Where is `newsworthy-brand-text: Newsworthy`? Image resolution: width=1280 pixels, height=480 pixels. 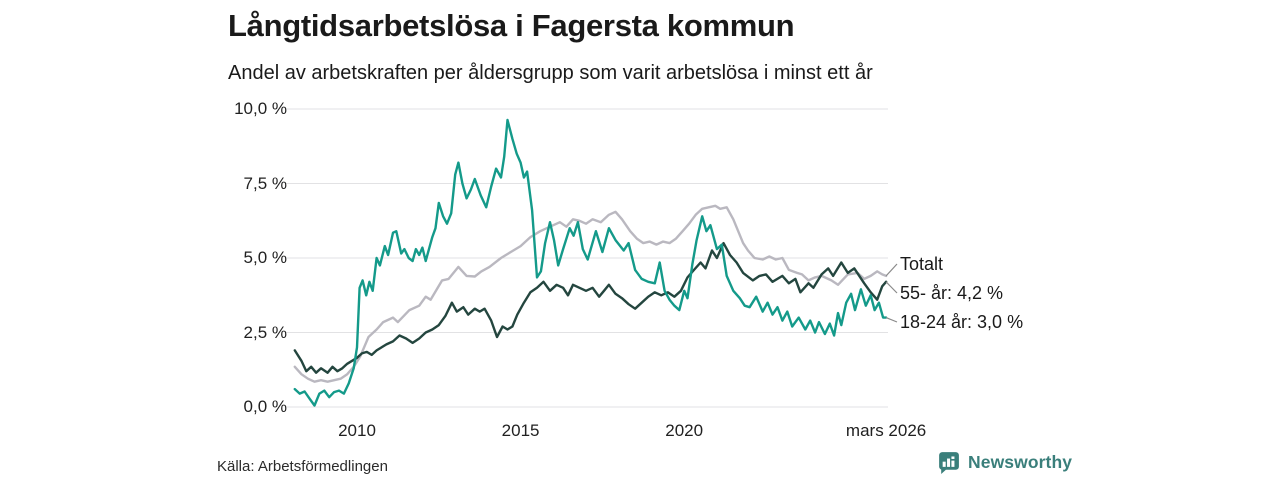 newsworthy-brand-text: Newsworthy is located at coordinates (1020, 462).